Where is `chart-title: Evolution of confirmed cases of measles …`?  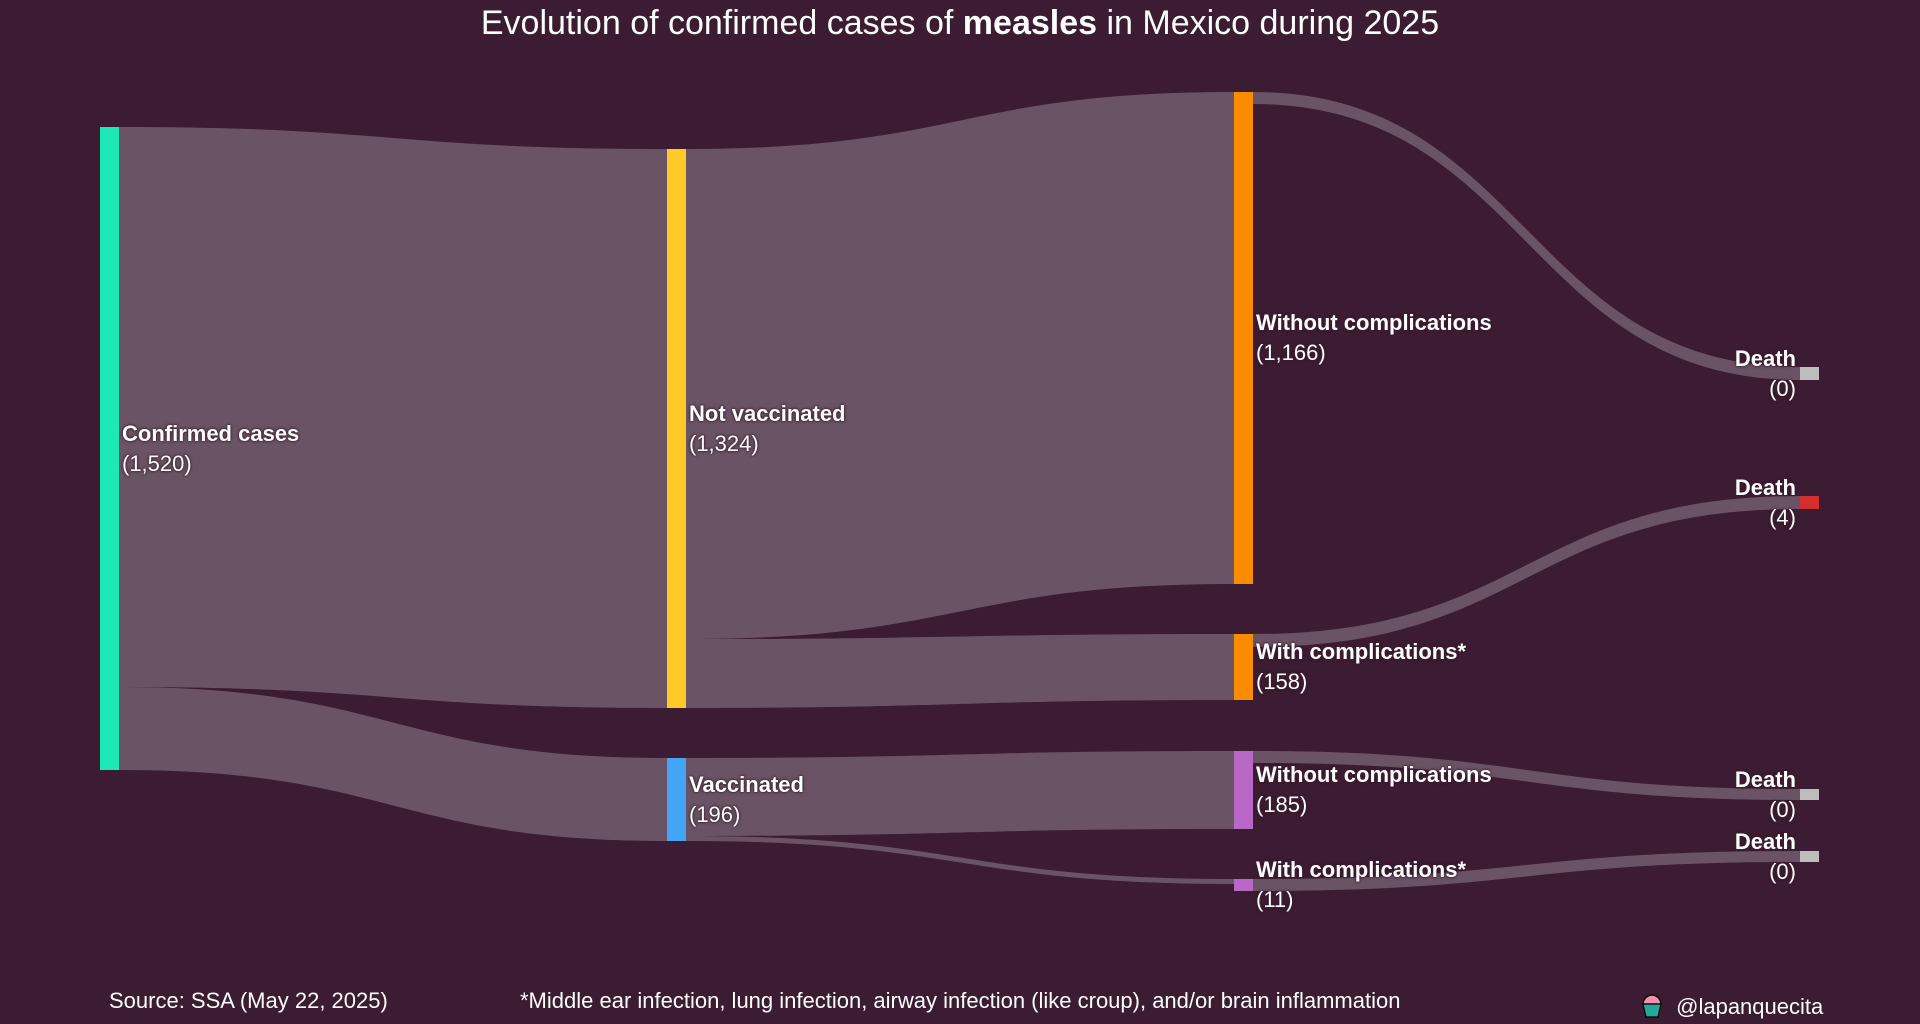 chart-title: Evolution of confirmed cases of measles … is located at coordinates (960, 23).